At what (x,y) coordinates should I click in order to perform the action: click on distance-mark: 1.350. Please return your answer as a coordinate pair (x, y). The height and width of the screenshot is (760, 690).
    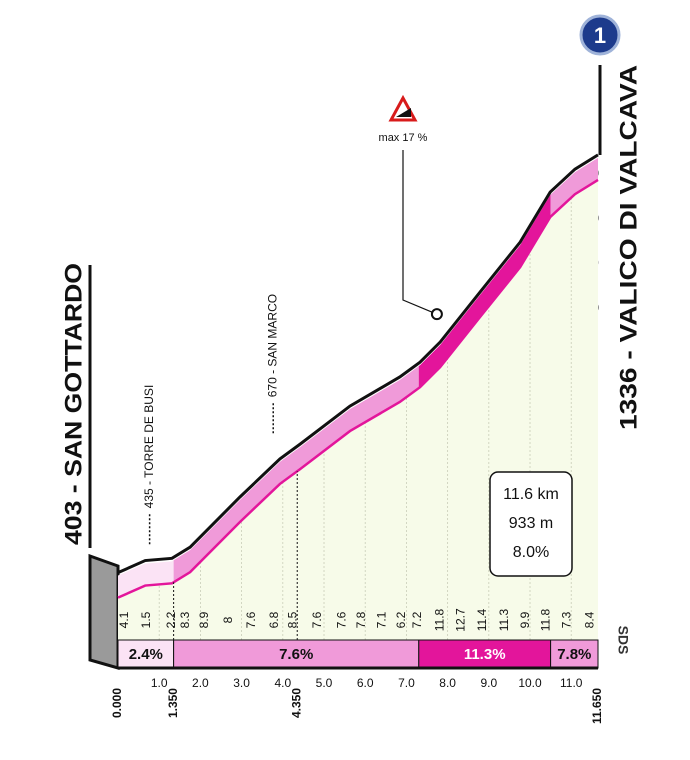
    Looking at the image, I should click on (173, 703).